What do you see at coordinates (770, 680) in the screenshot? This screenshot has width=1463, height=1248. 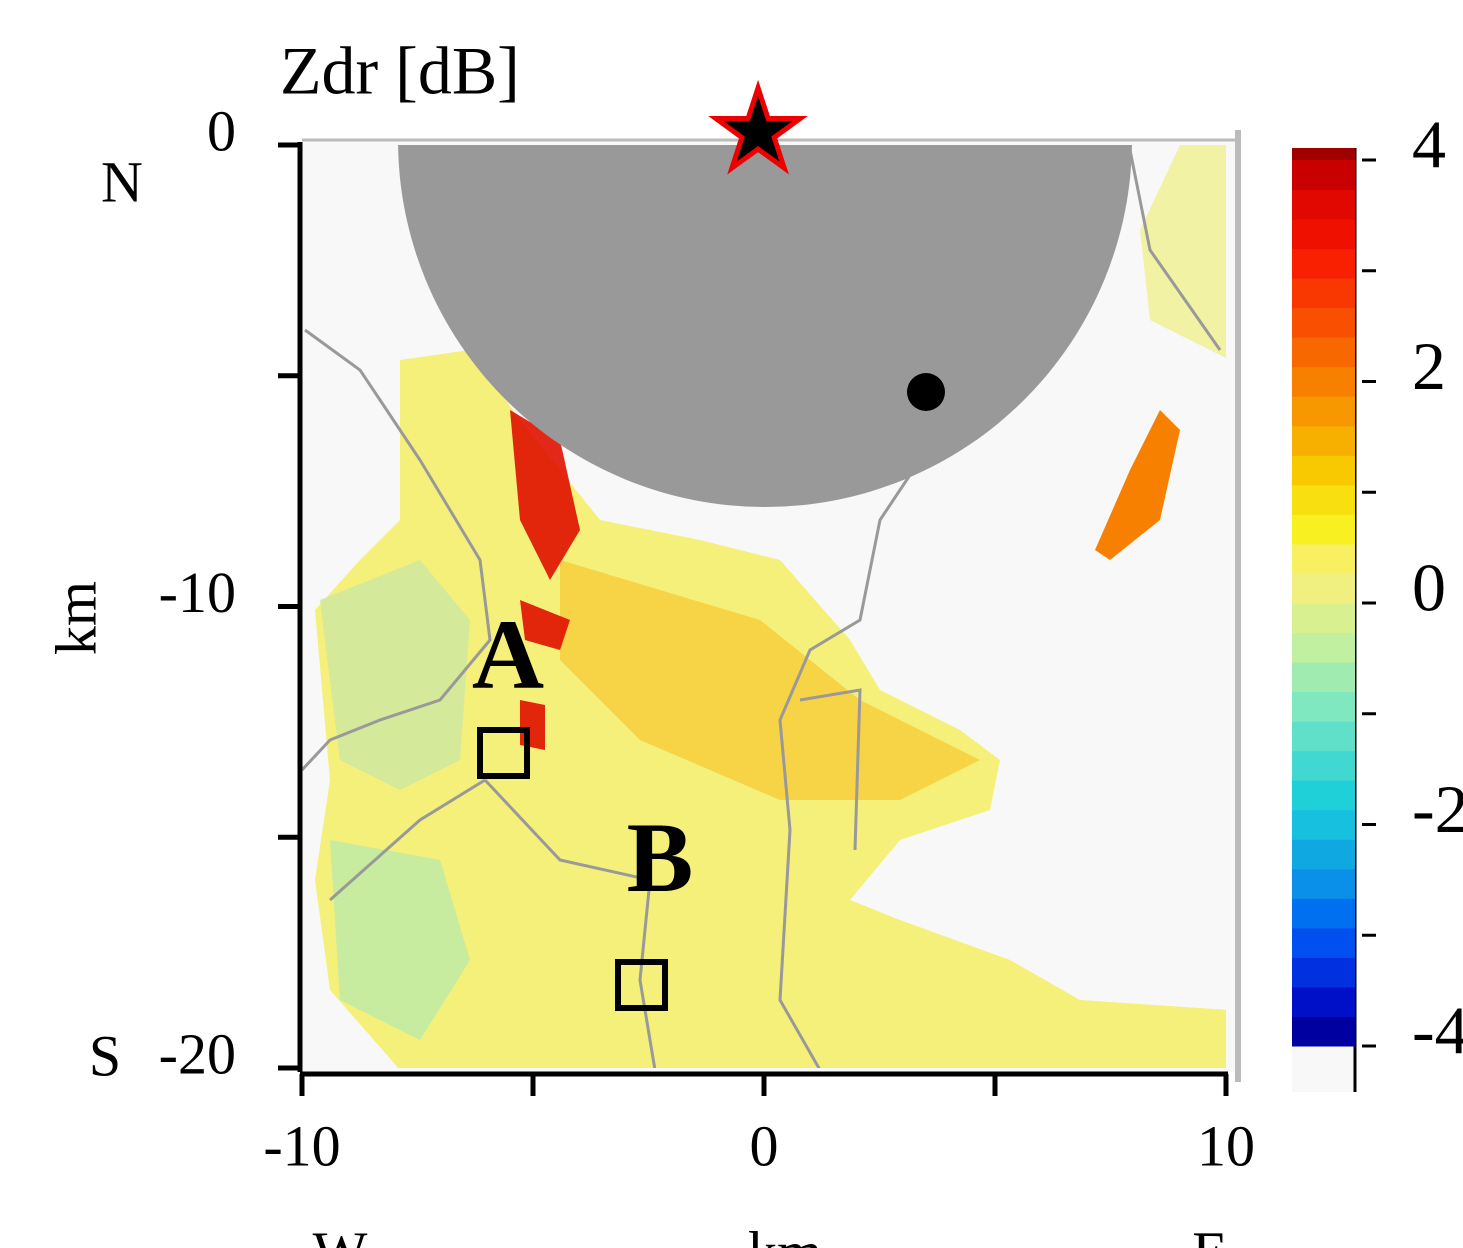 I see `field-orange` at bounding box center [770, 680].